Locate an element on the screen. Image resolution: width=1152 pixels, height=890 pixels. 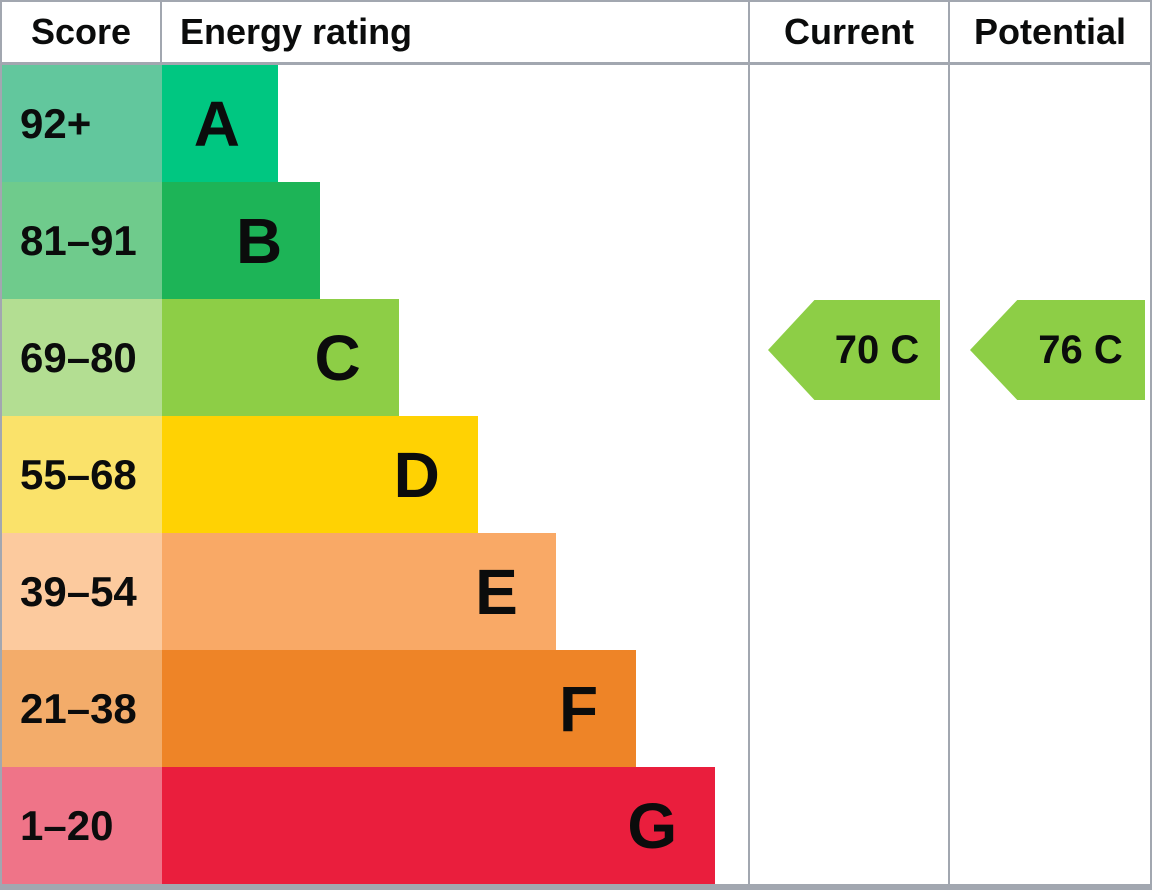
rating-cell: F is located at coordinates (455, 708).